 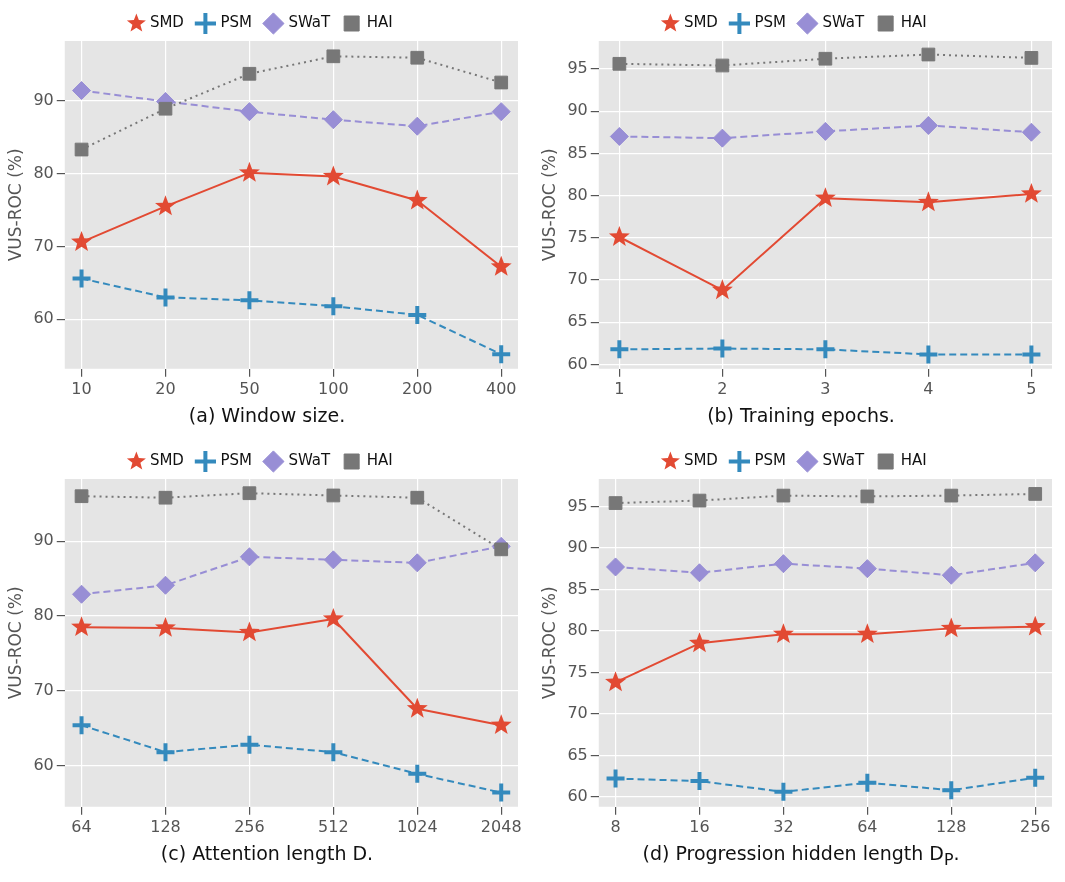 What do you see at coordinates (14, 643) in the screenshot?
I see `y-axis-title: VUS-ROC (%)` at bounding box center [14, 643].